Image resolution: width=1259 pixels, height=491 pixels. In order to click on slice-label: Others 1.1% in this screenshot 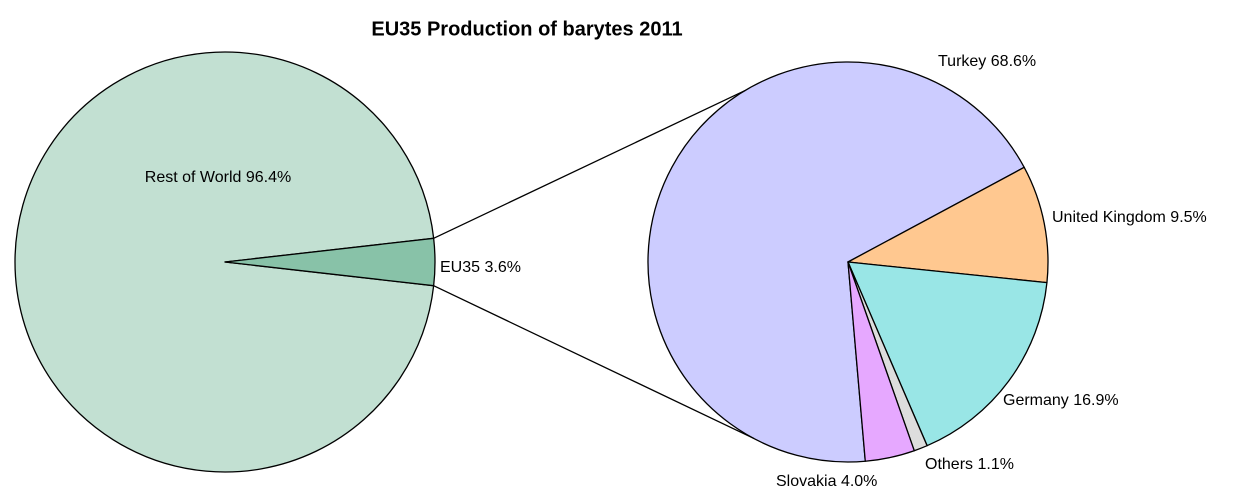, I will do `click(969, 464)`.